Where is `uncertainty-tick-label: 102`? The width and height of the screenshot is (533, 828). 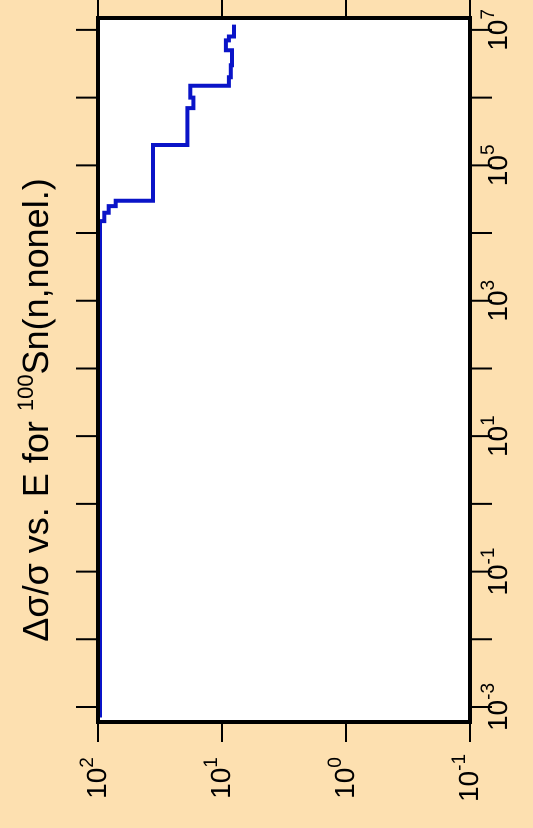
uncertainty-tick-label: 102 is located at coordinates (94, 778).